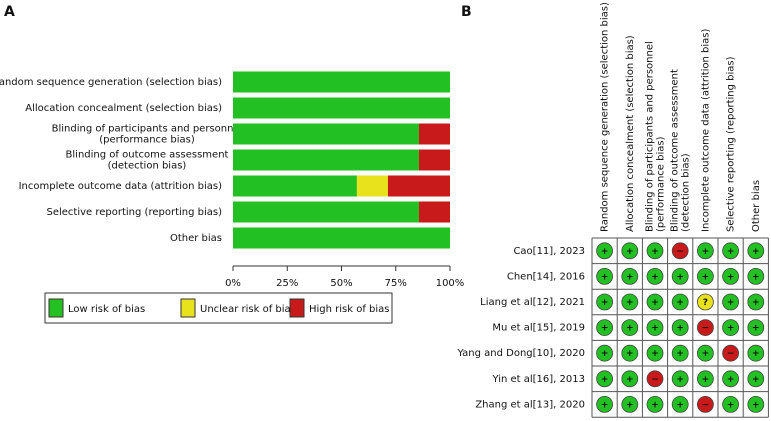 The height and width of the screenshot is (421, 771). What do you see at coordinates (549, 251) in the screenshot?
I see `study-label: Cao[11], 2023` at bounding box center [549, 251].